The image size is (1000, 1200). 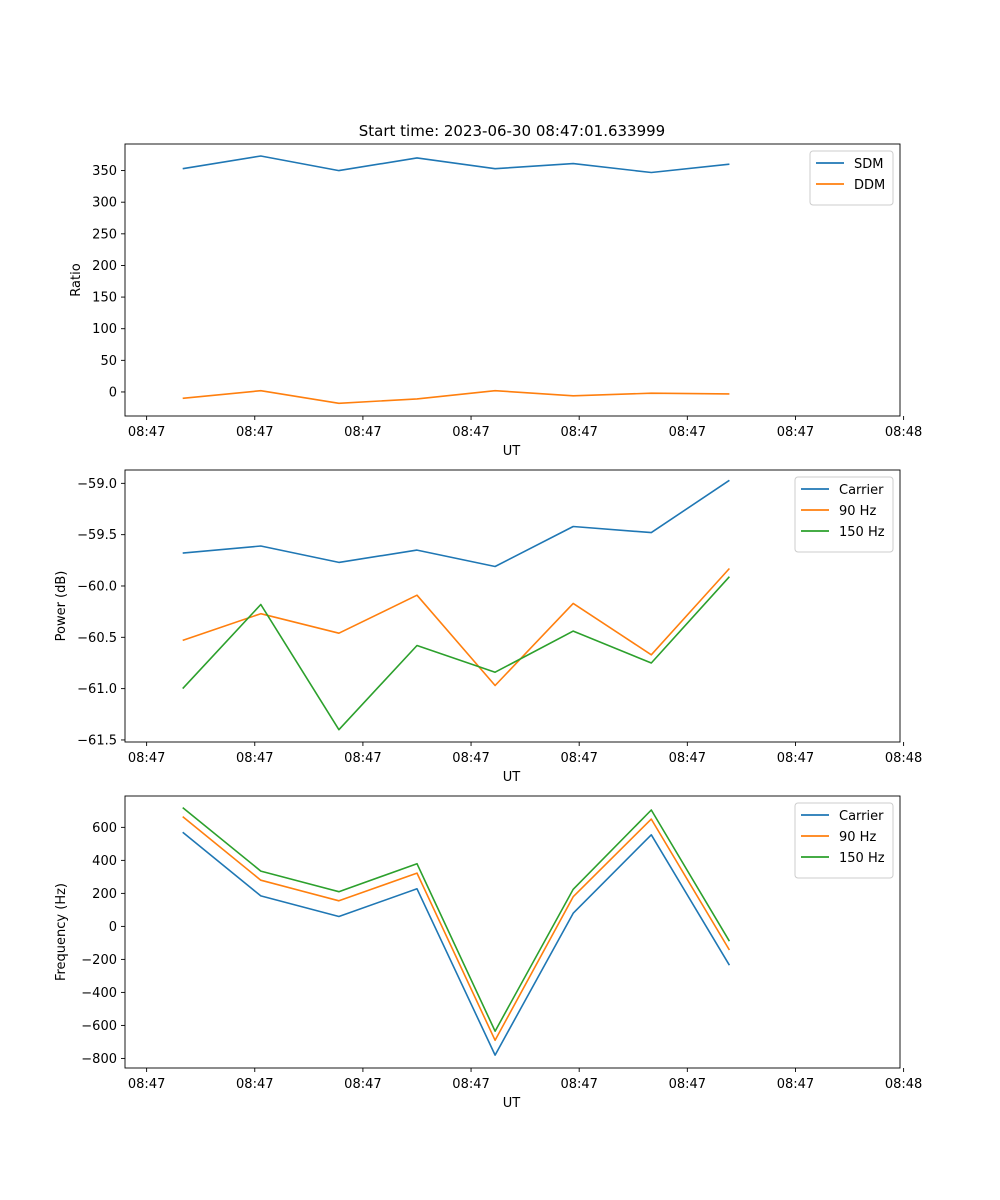 I want to click on frequency-series-line-carrier, so click(x=456, y=943).